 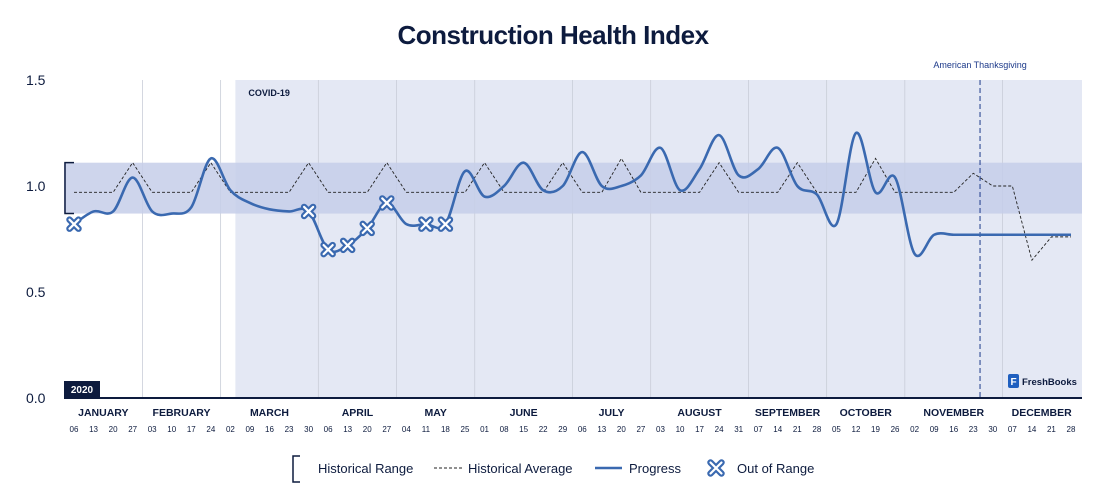 I want to click on week-day-label: 22, so click(x=543, y=429).